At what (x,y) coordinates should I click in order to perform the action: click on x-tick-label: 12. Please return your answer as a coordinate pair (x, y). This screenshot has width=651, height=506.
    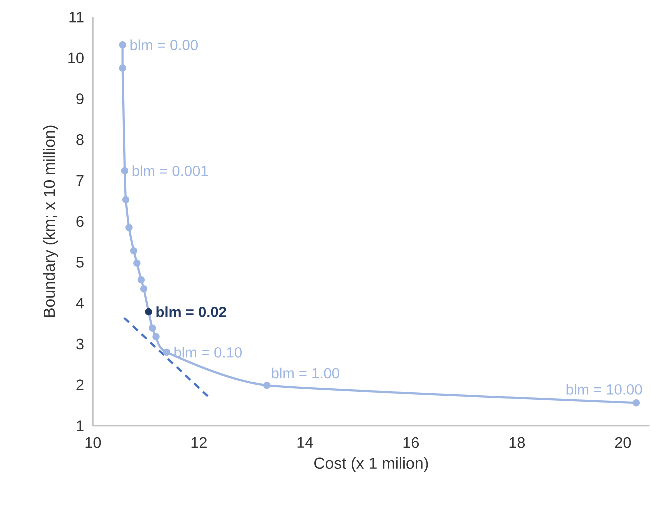
    Looking at the image, I should click on (199, 442).